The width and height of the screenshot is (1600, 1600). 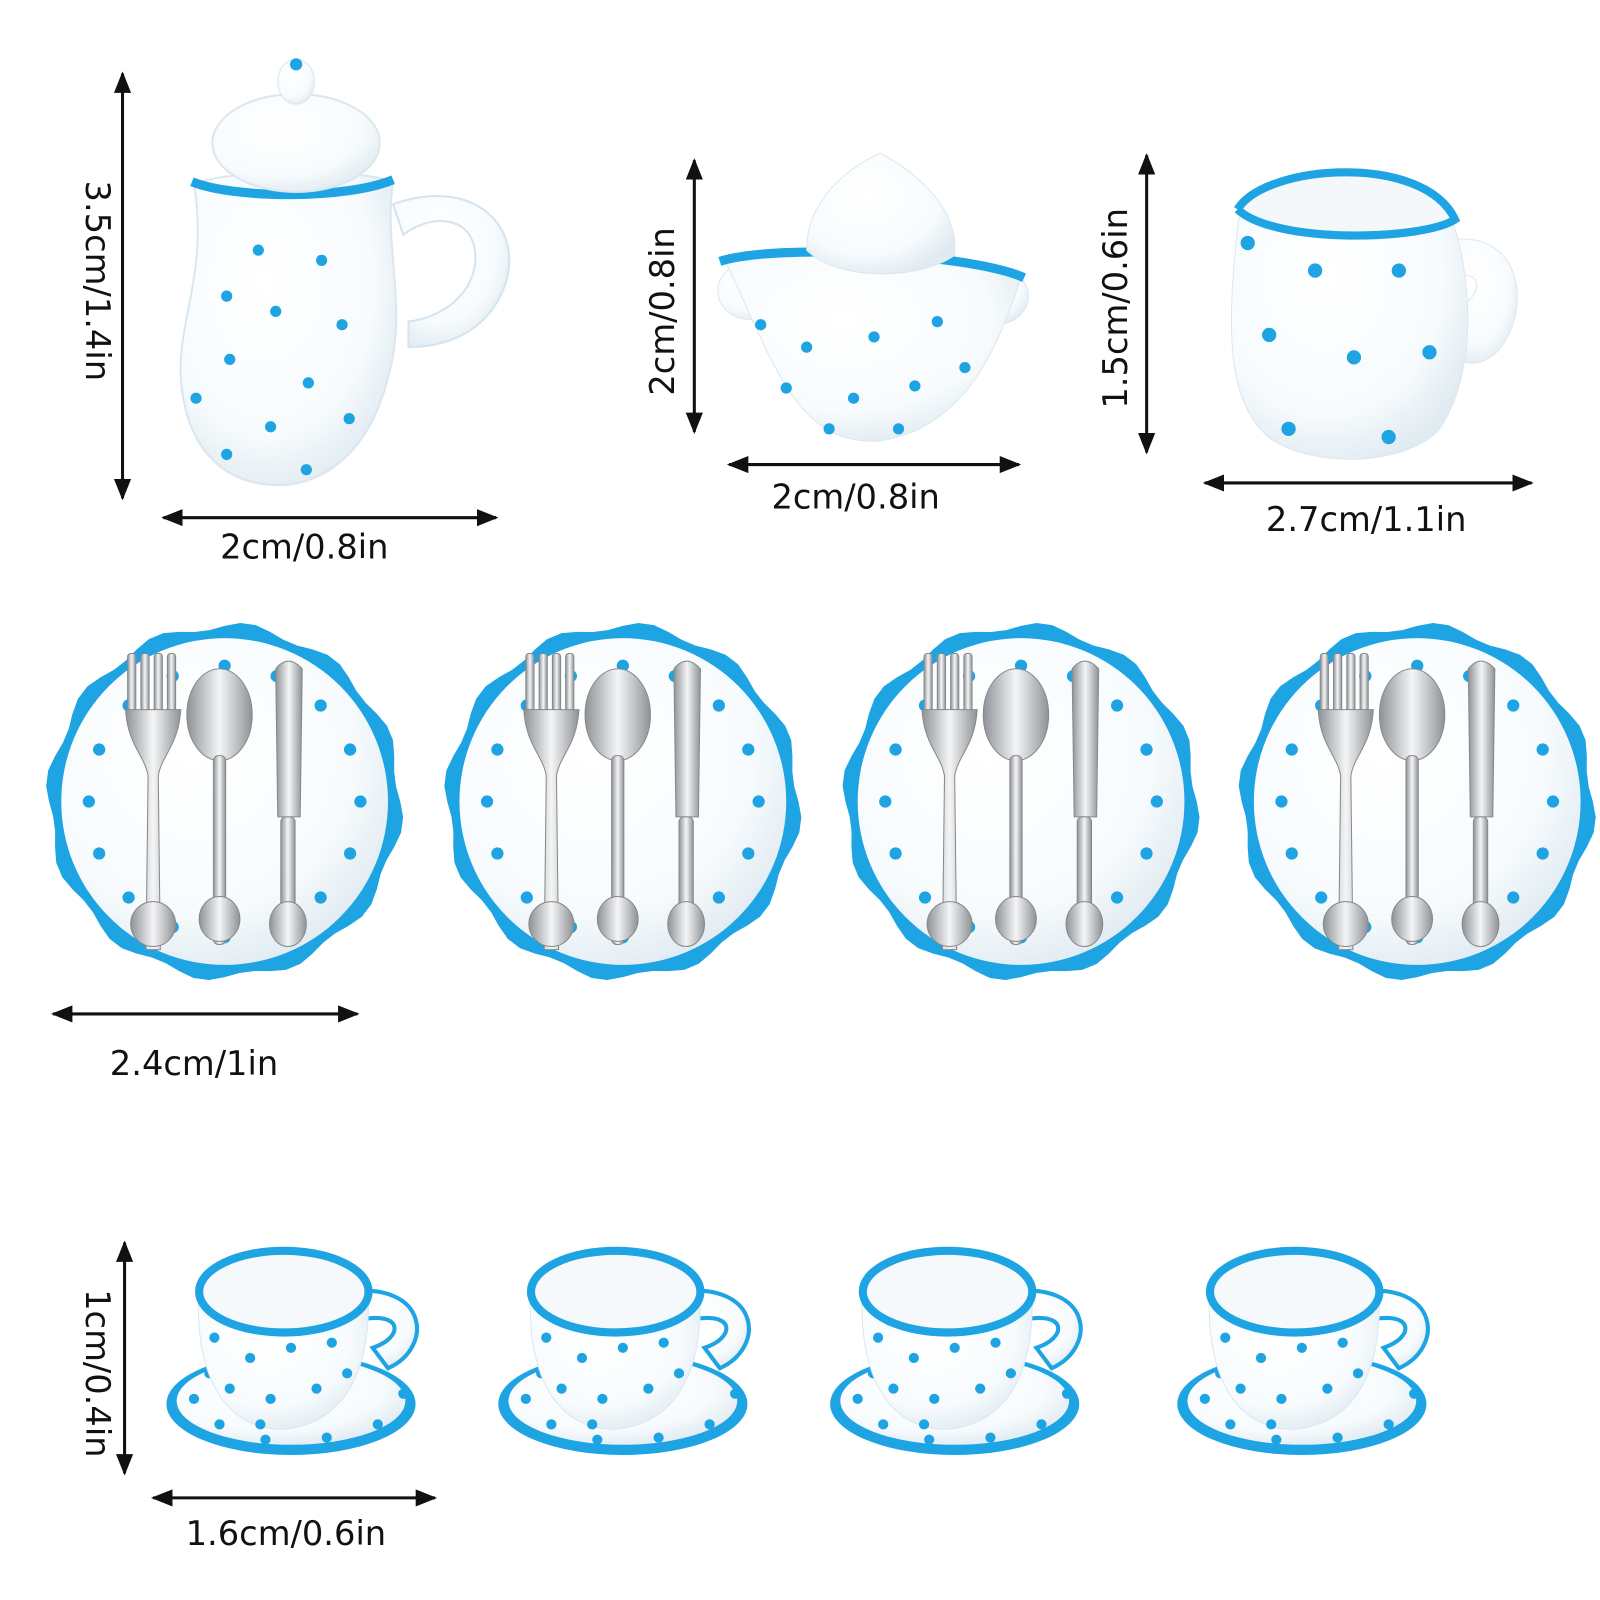 I want to click on teapot-rim, so click(x=292, y=187).